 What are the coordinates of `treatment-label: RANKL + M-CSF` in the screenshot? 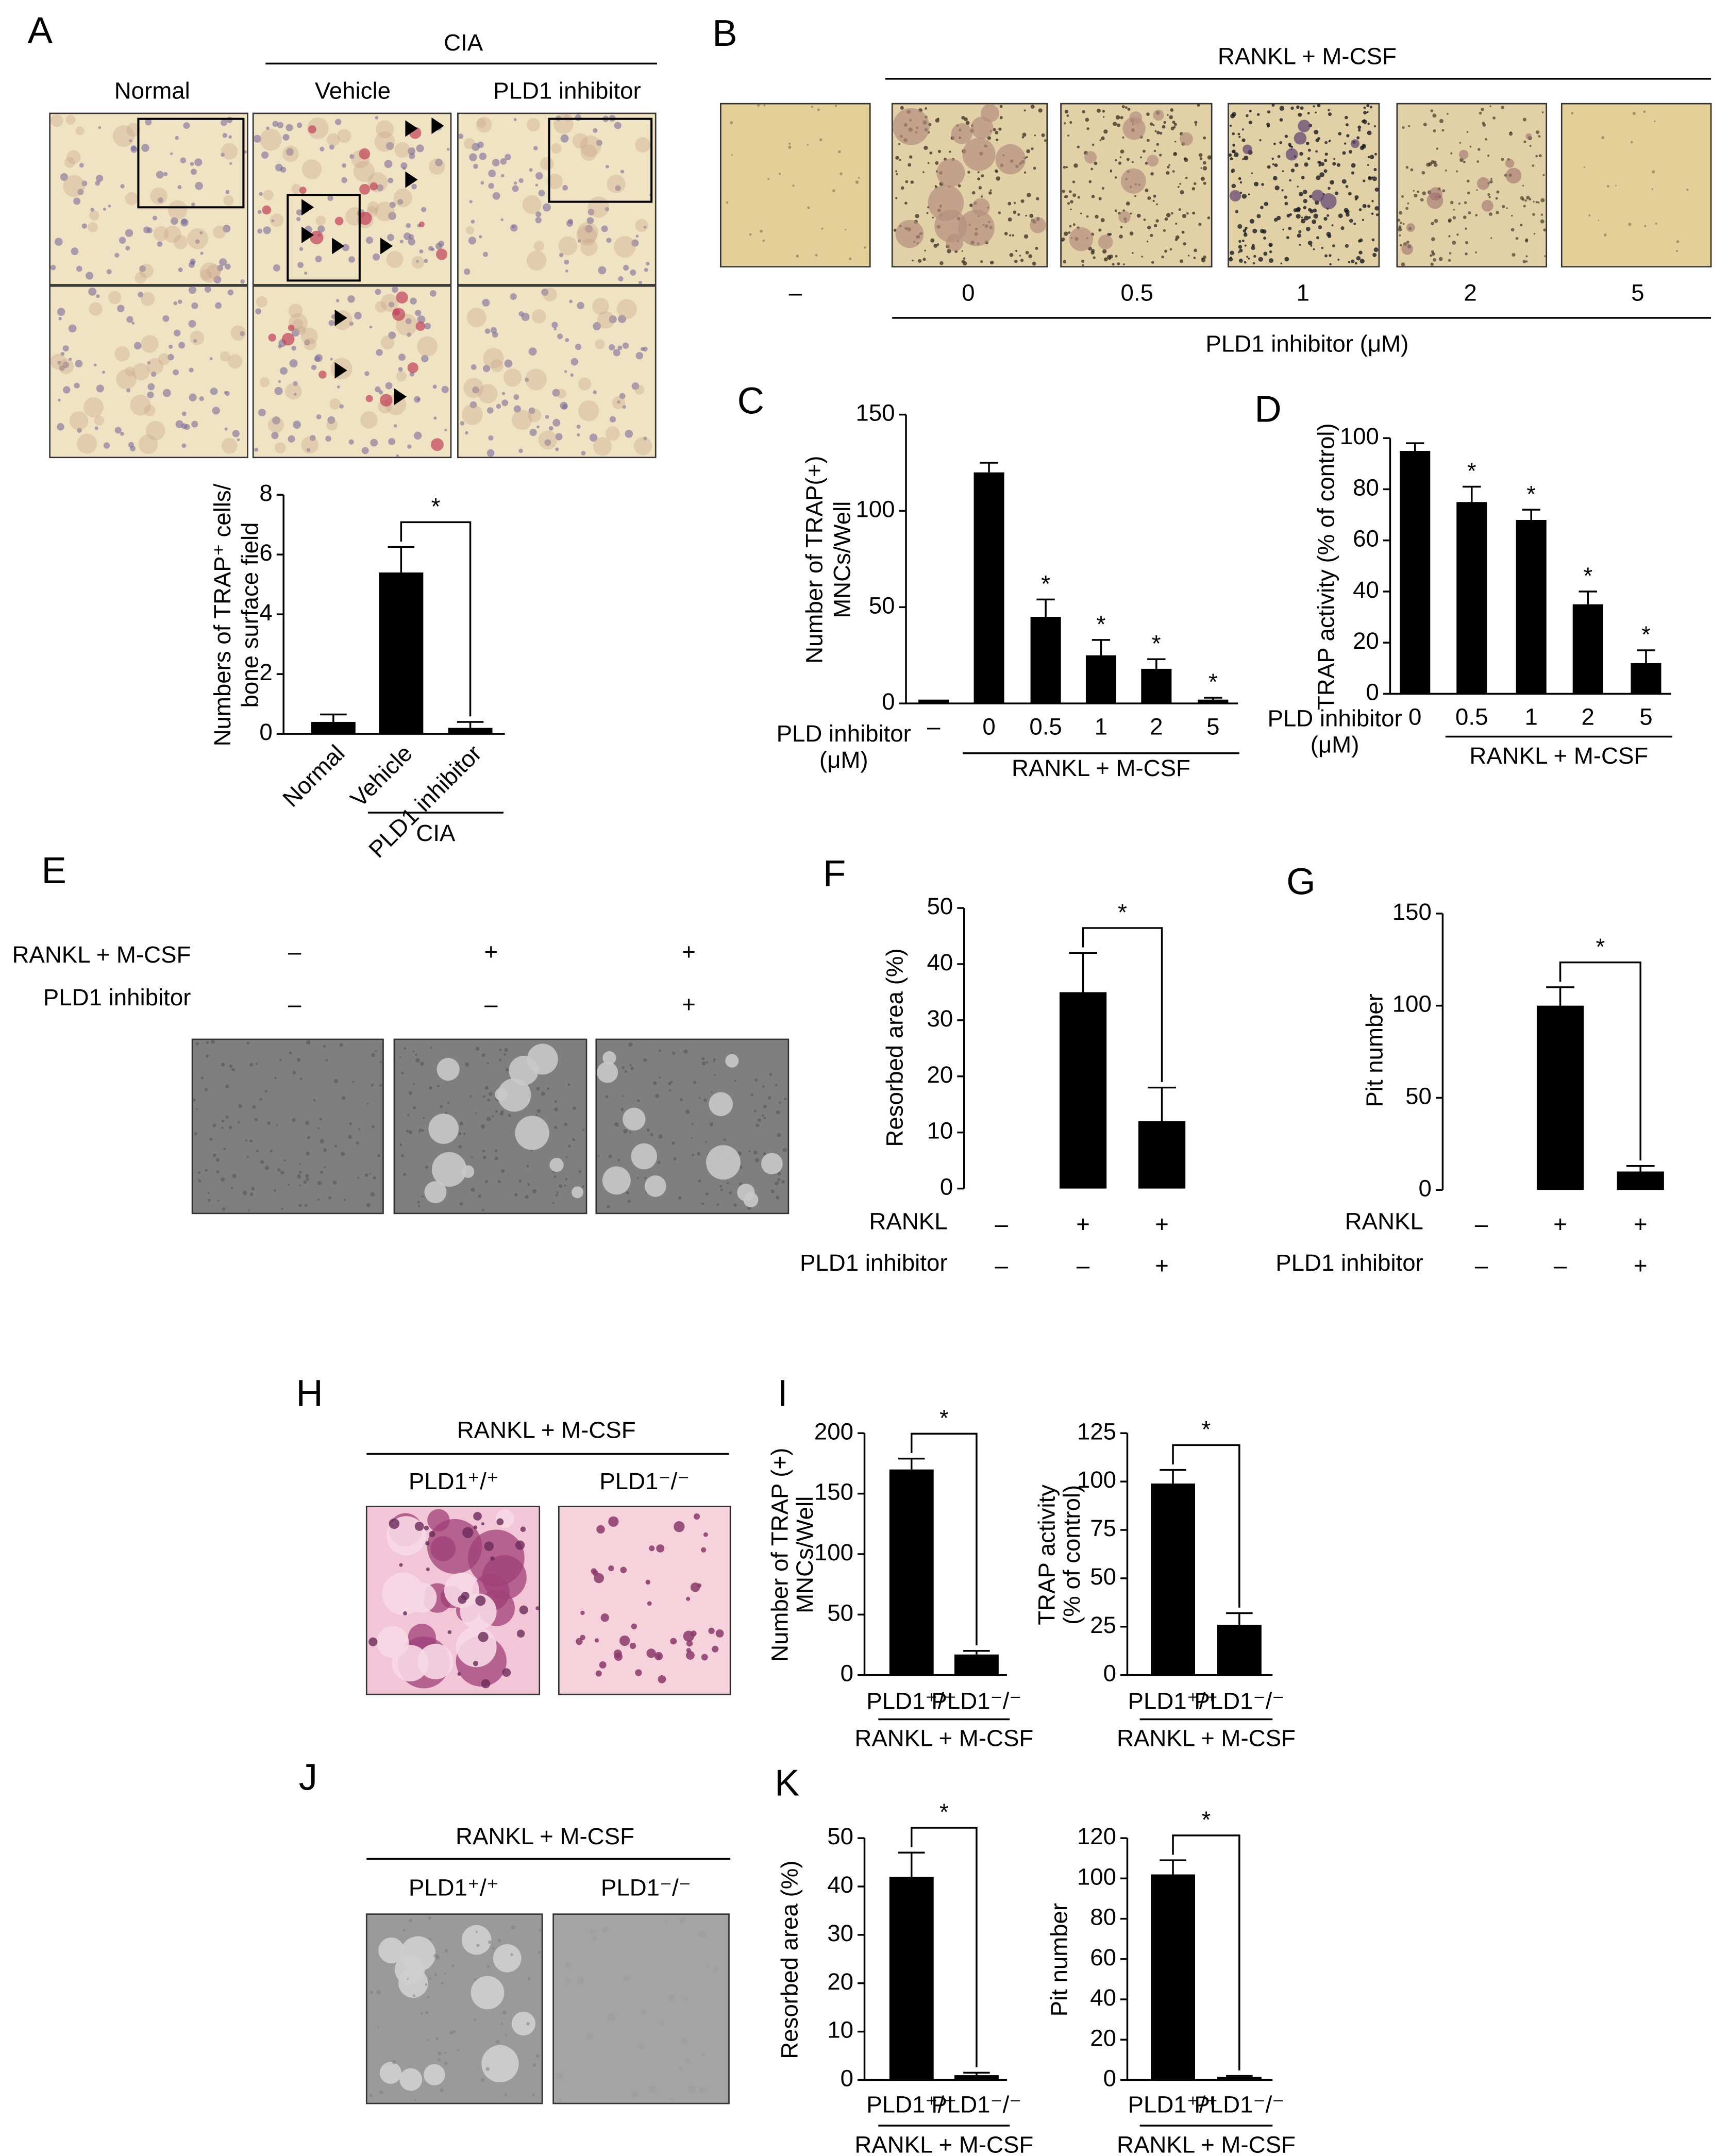 It's located at (1307, 56).